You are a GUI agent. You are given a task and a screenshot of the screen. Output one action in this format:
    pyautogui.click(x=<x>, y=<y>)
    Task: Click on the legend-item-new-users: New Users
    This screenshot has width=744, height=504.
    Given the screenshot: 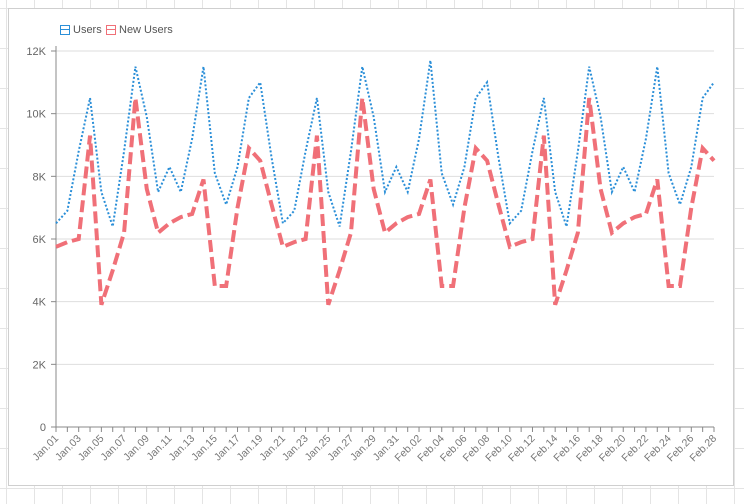 What is the action you would take?
    pyautogui.click(x=139, y=30)
    